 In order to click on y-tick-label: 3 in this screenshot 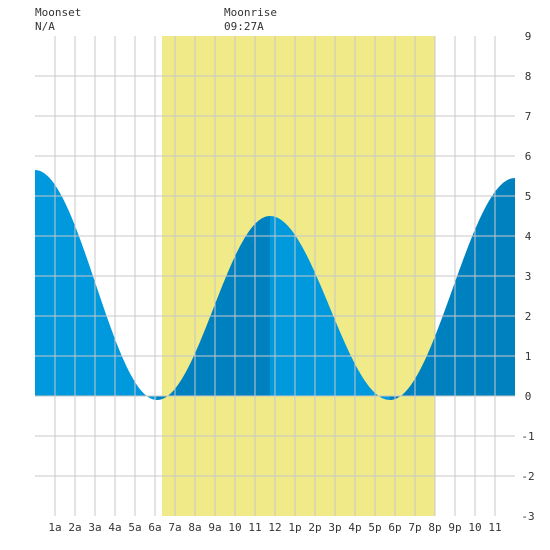, I will do `click(528, 276)`.